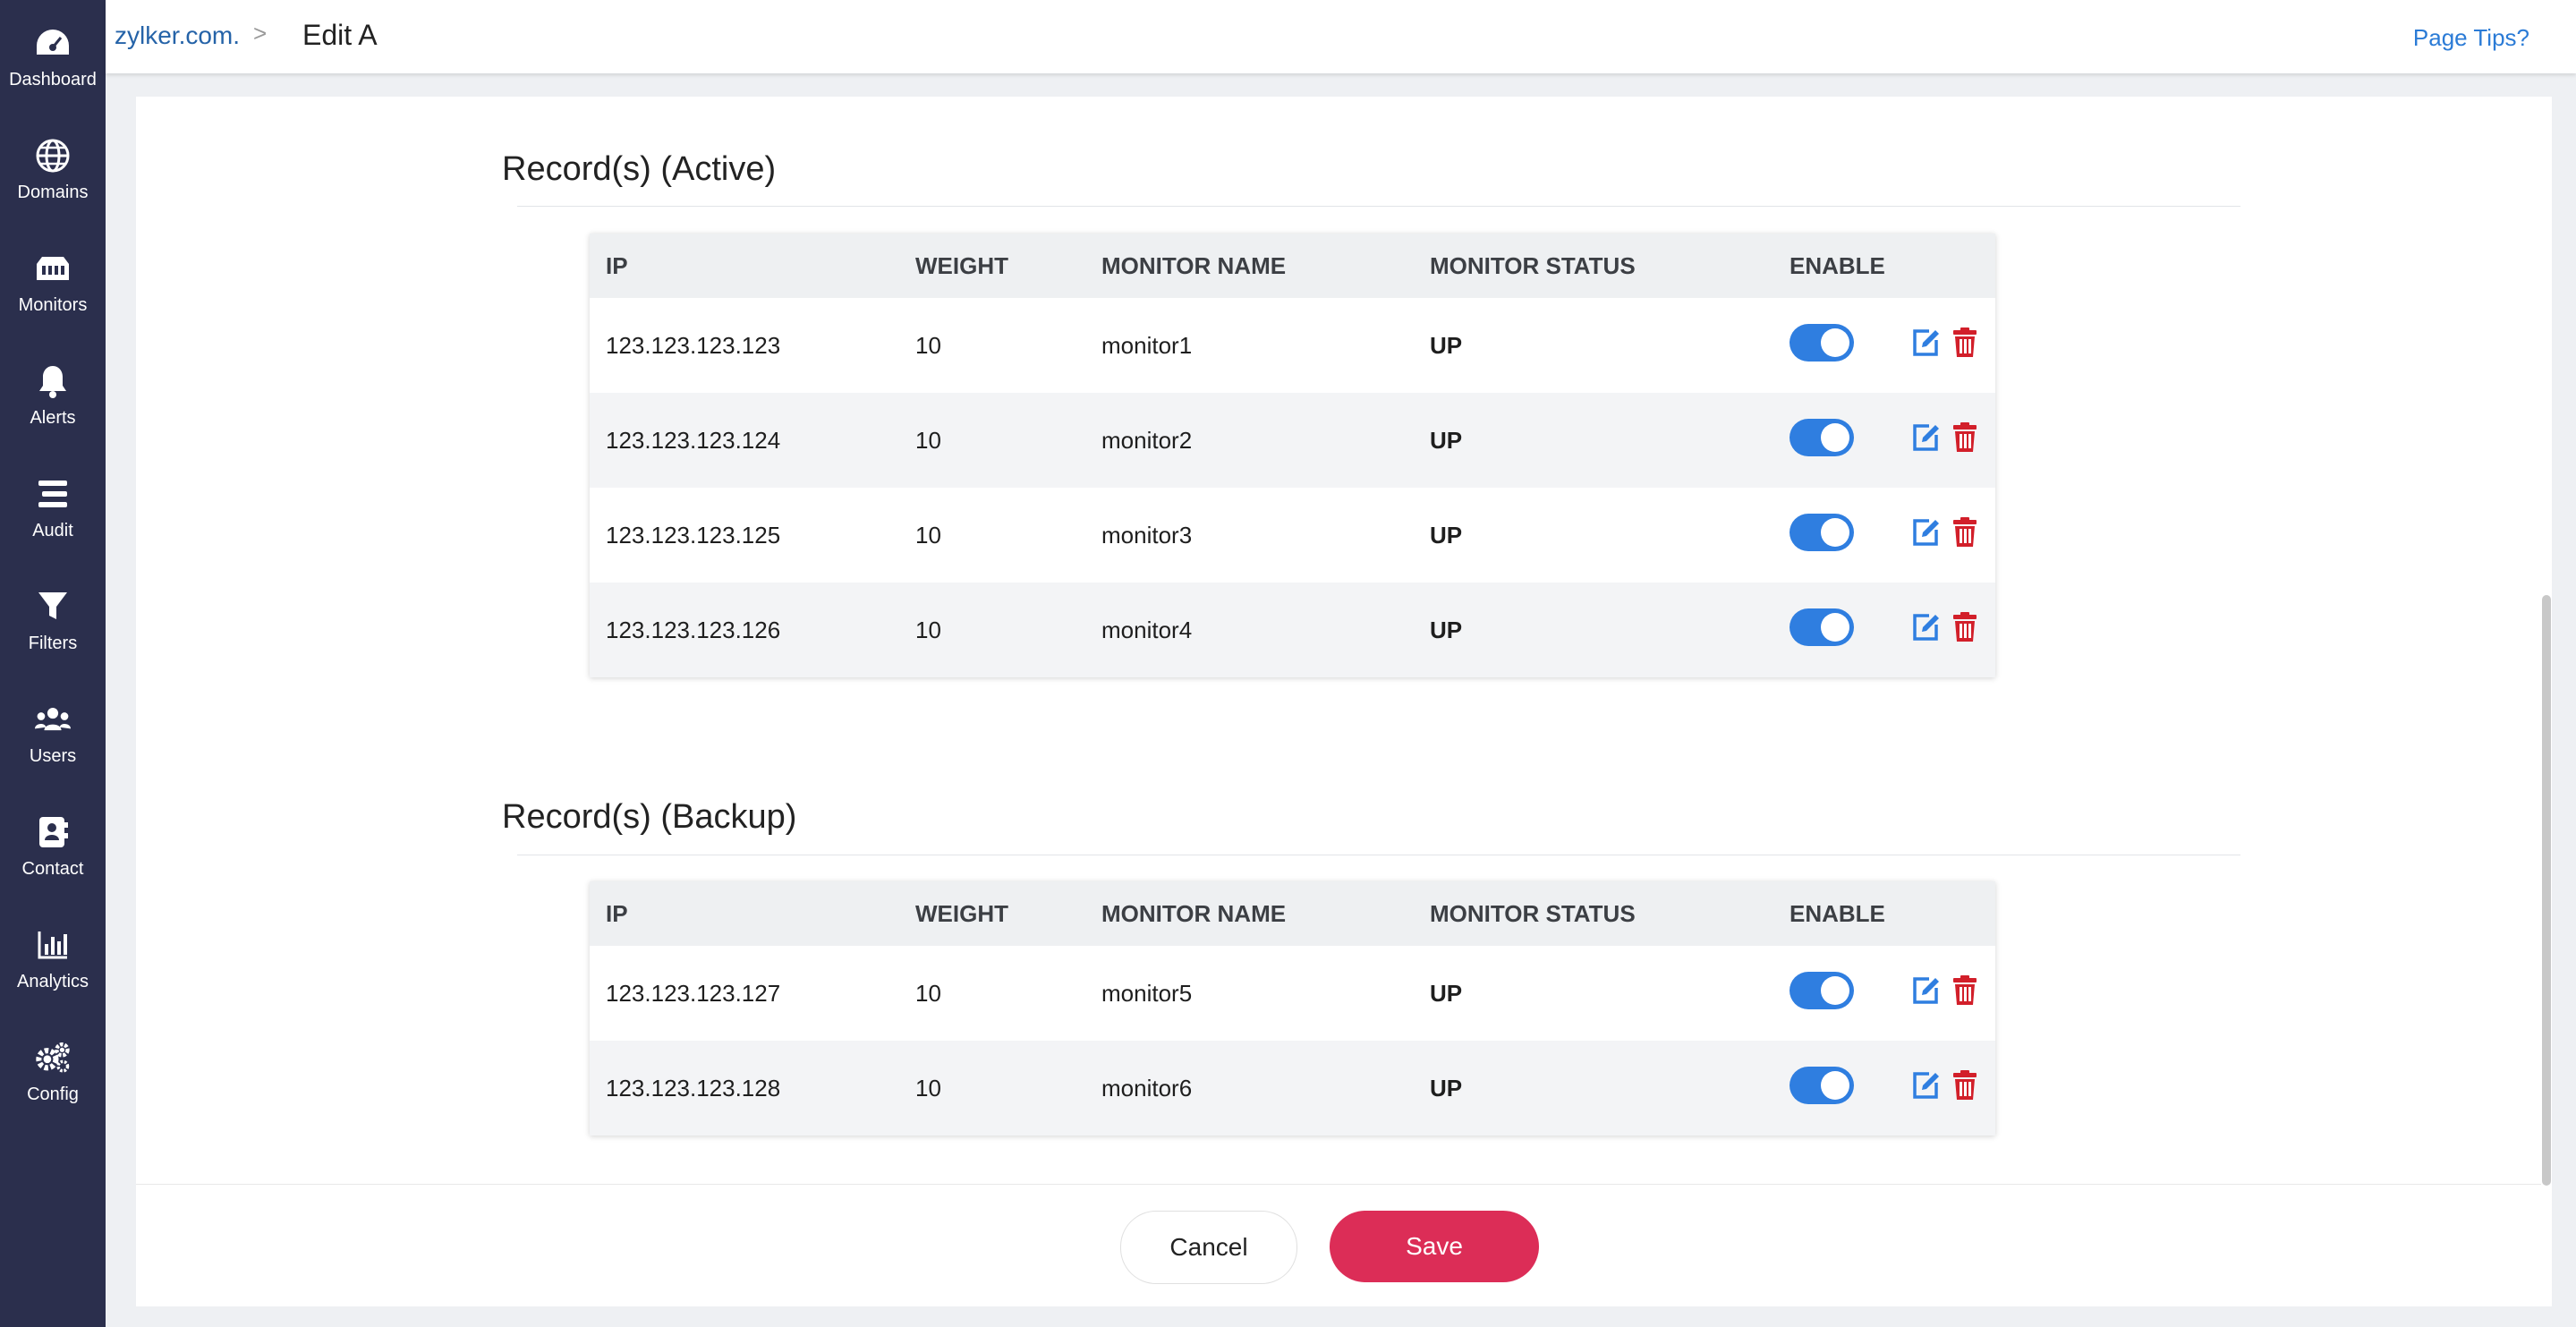 This screenshot has width=2576, height=1327. Describe the element at coordinates (53, 268) in the screenshot. I see `monitor-network-icon` at that location.